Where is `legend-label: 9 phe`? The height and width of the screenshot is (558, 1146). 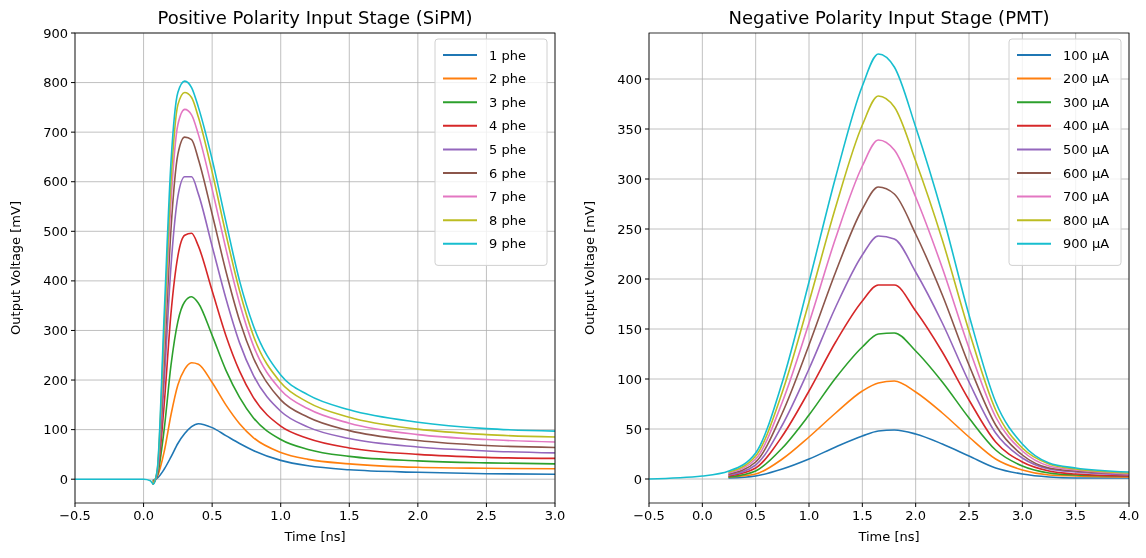 legend-label: 9 phe is located at coordinates (507, 244).